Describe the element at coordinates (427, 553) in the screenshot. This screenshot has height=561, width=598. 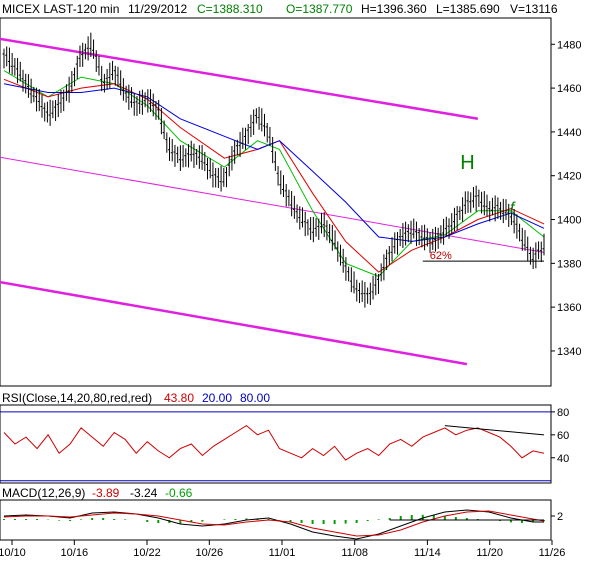
I see `x-tick-label: 11/14` at that location.